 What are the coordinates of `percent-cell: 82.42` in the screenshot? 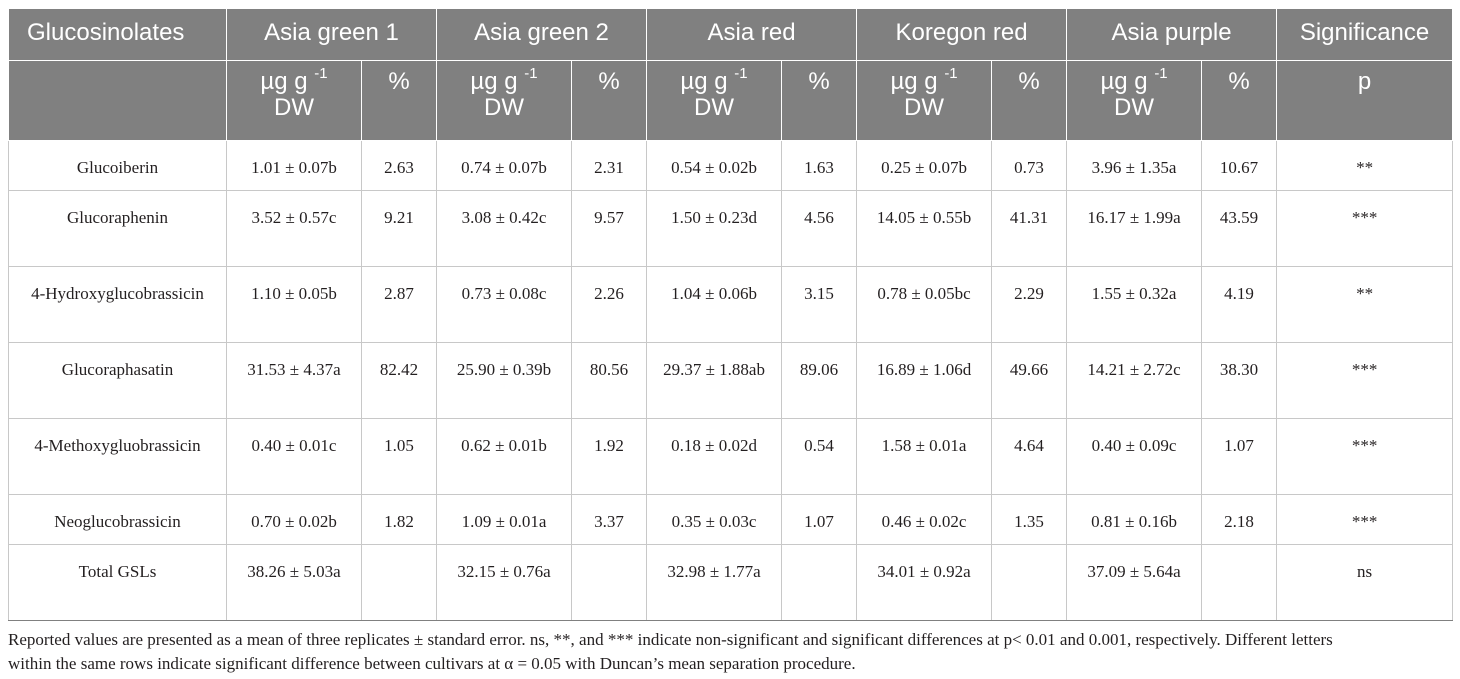 It's located at (399, 380).